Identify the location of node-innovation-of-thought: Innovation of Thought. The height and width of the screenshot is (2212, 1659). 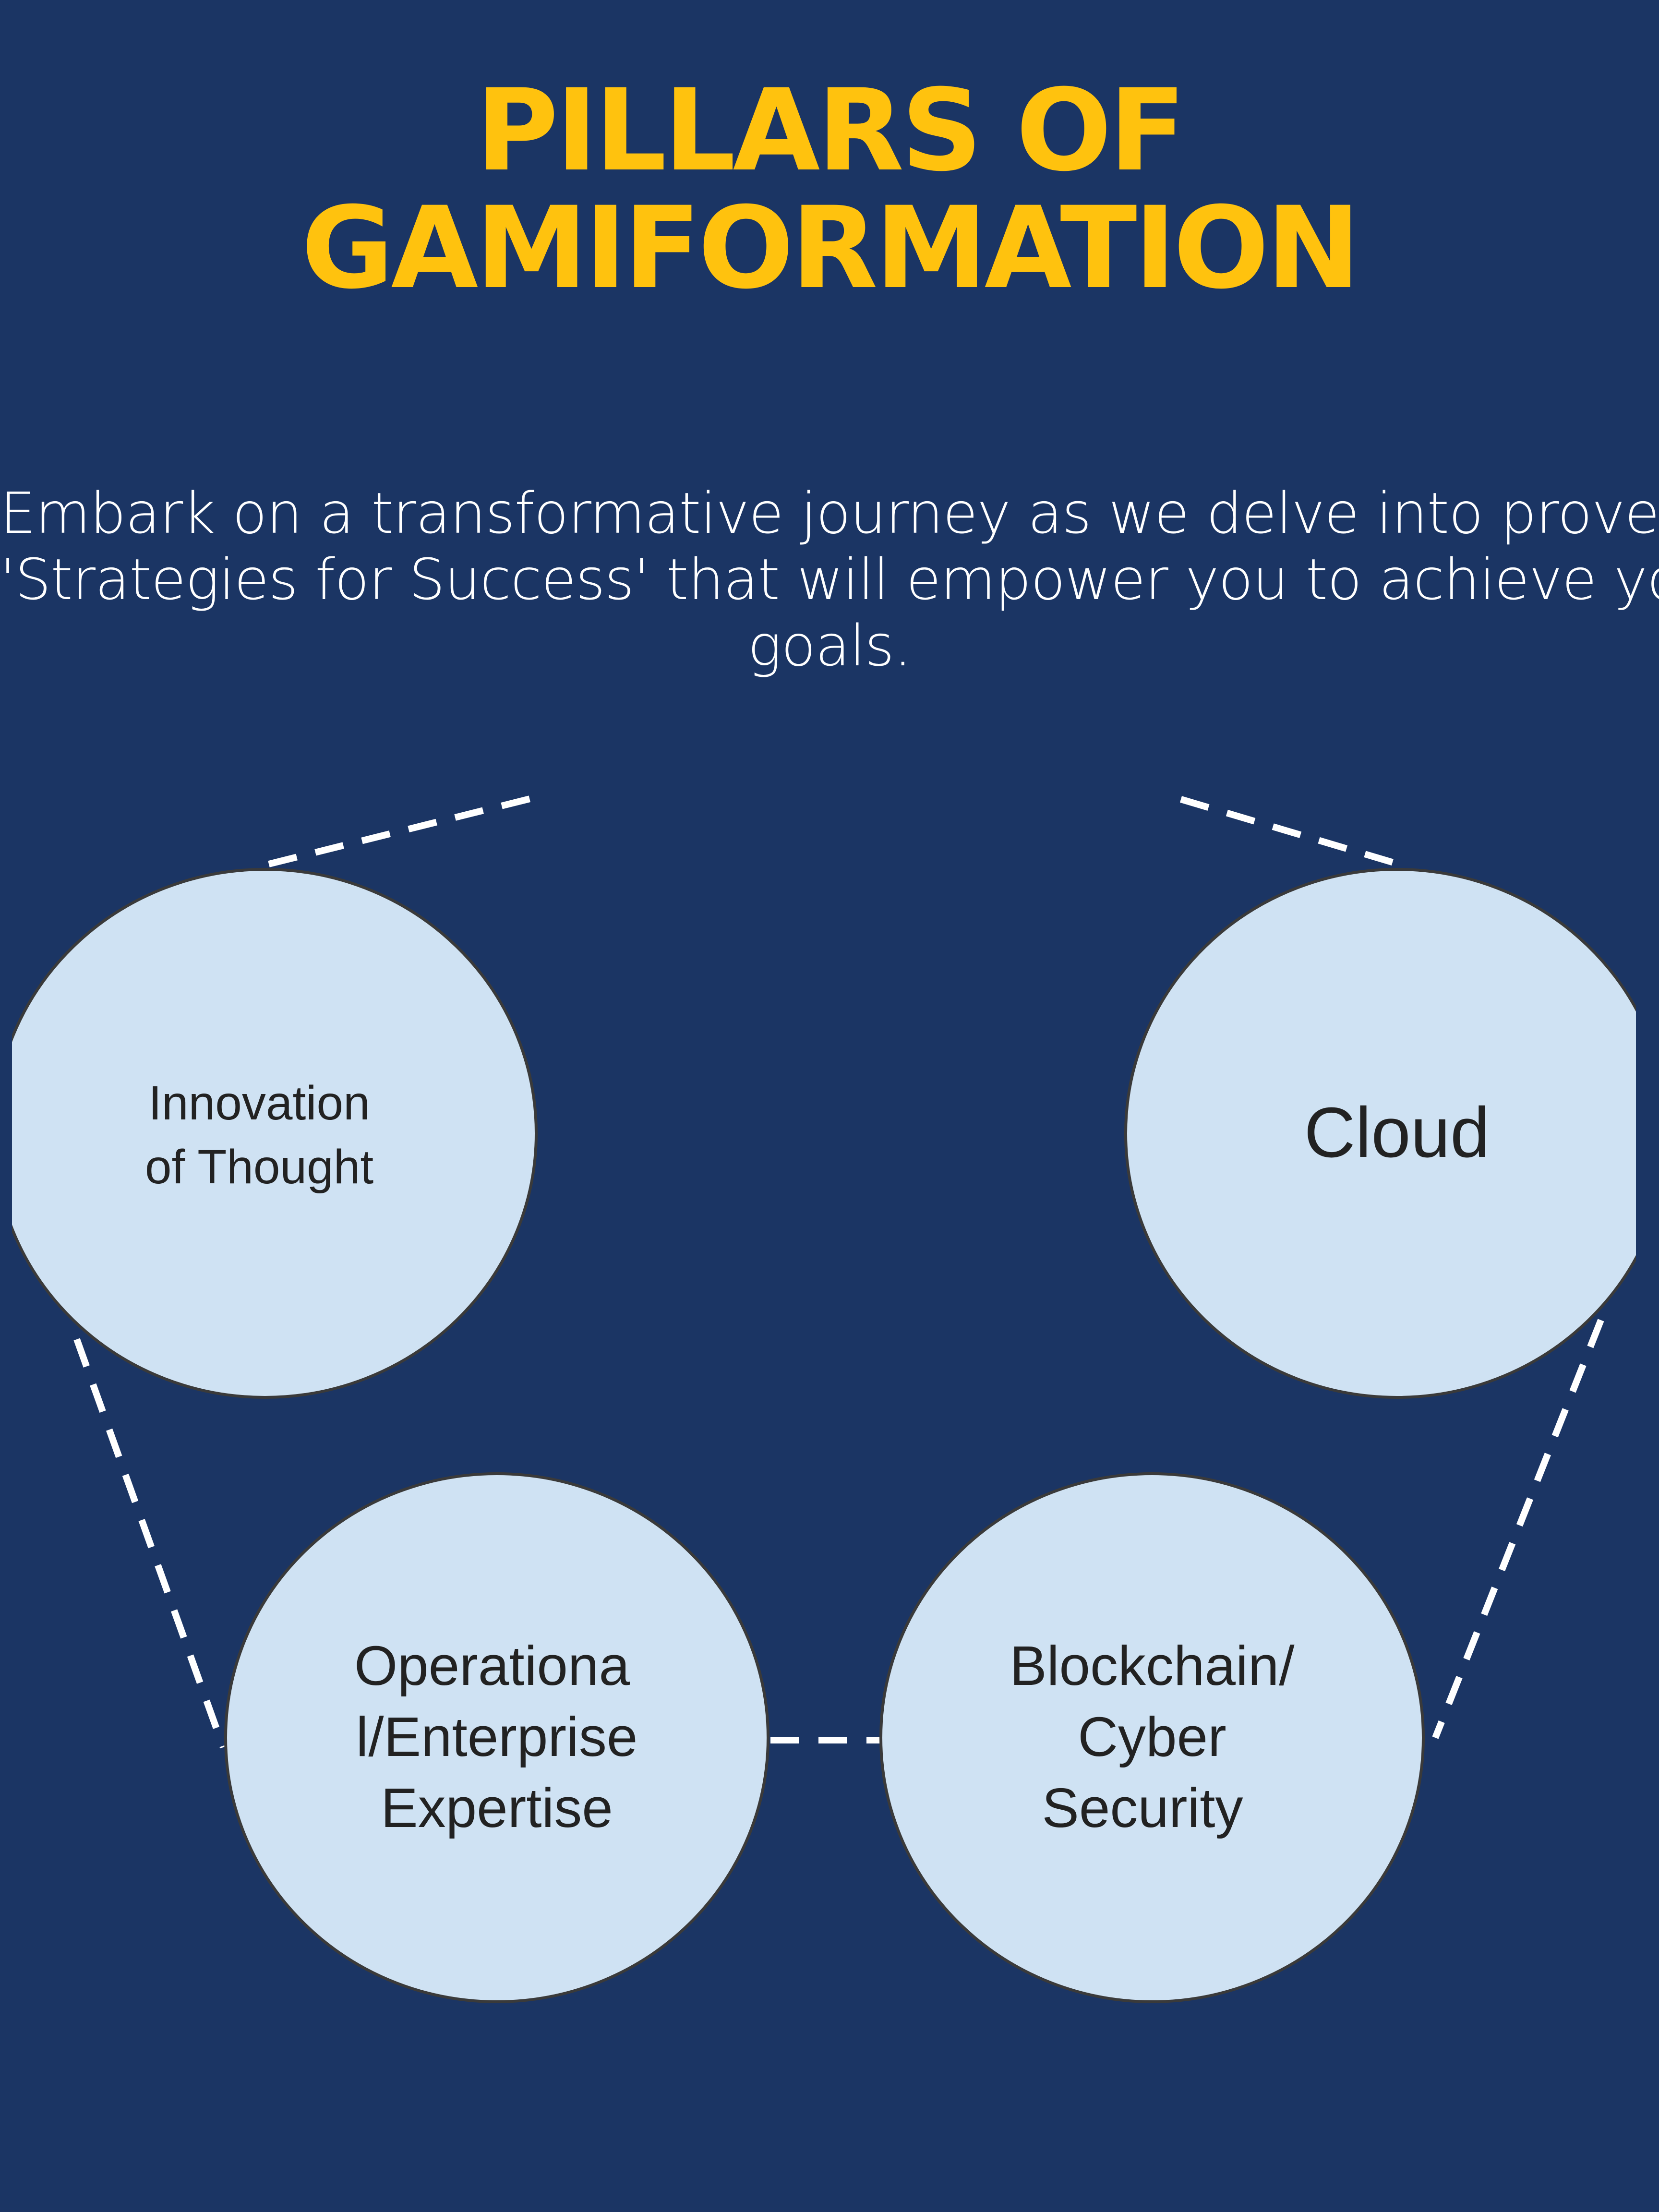
(275, 1133).